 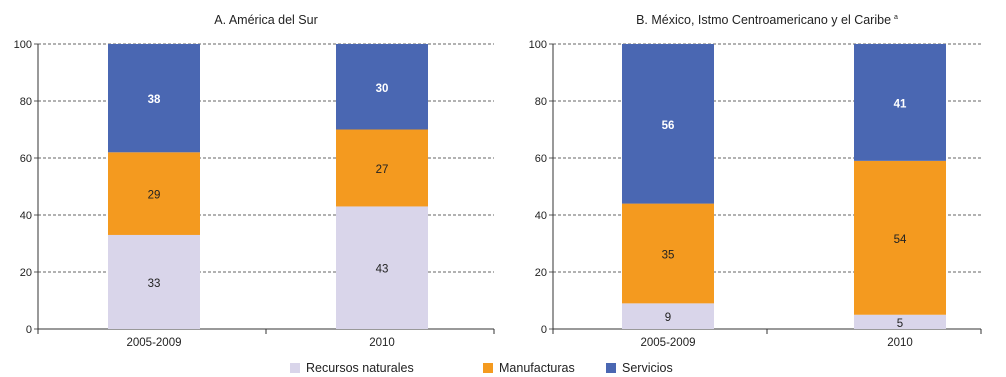 I want to click on panel-b-bar-2005-2009-manufacturas, so click(x=668, y=253).